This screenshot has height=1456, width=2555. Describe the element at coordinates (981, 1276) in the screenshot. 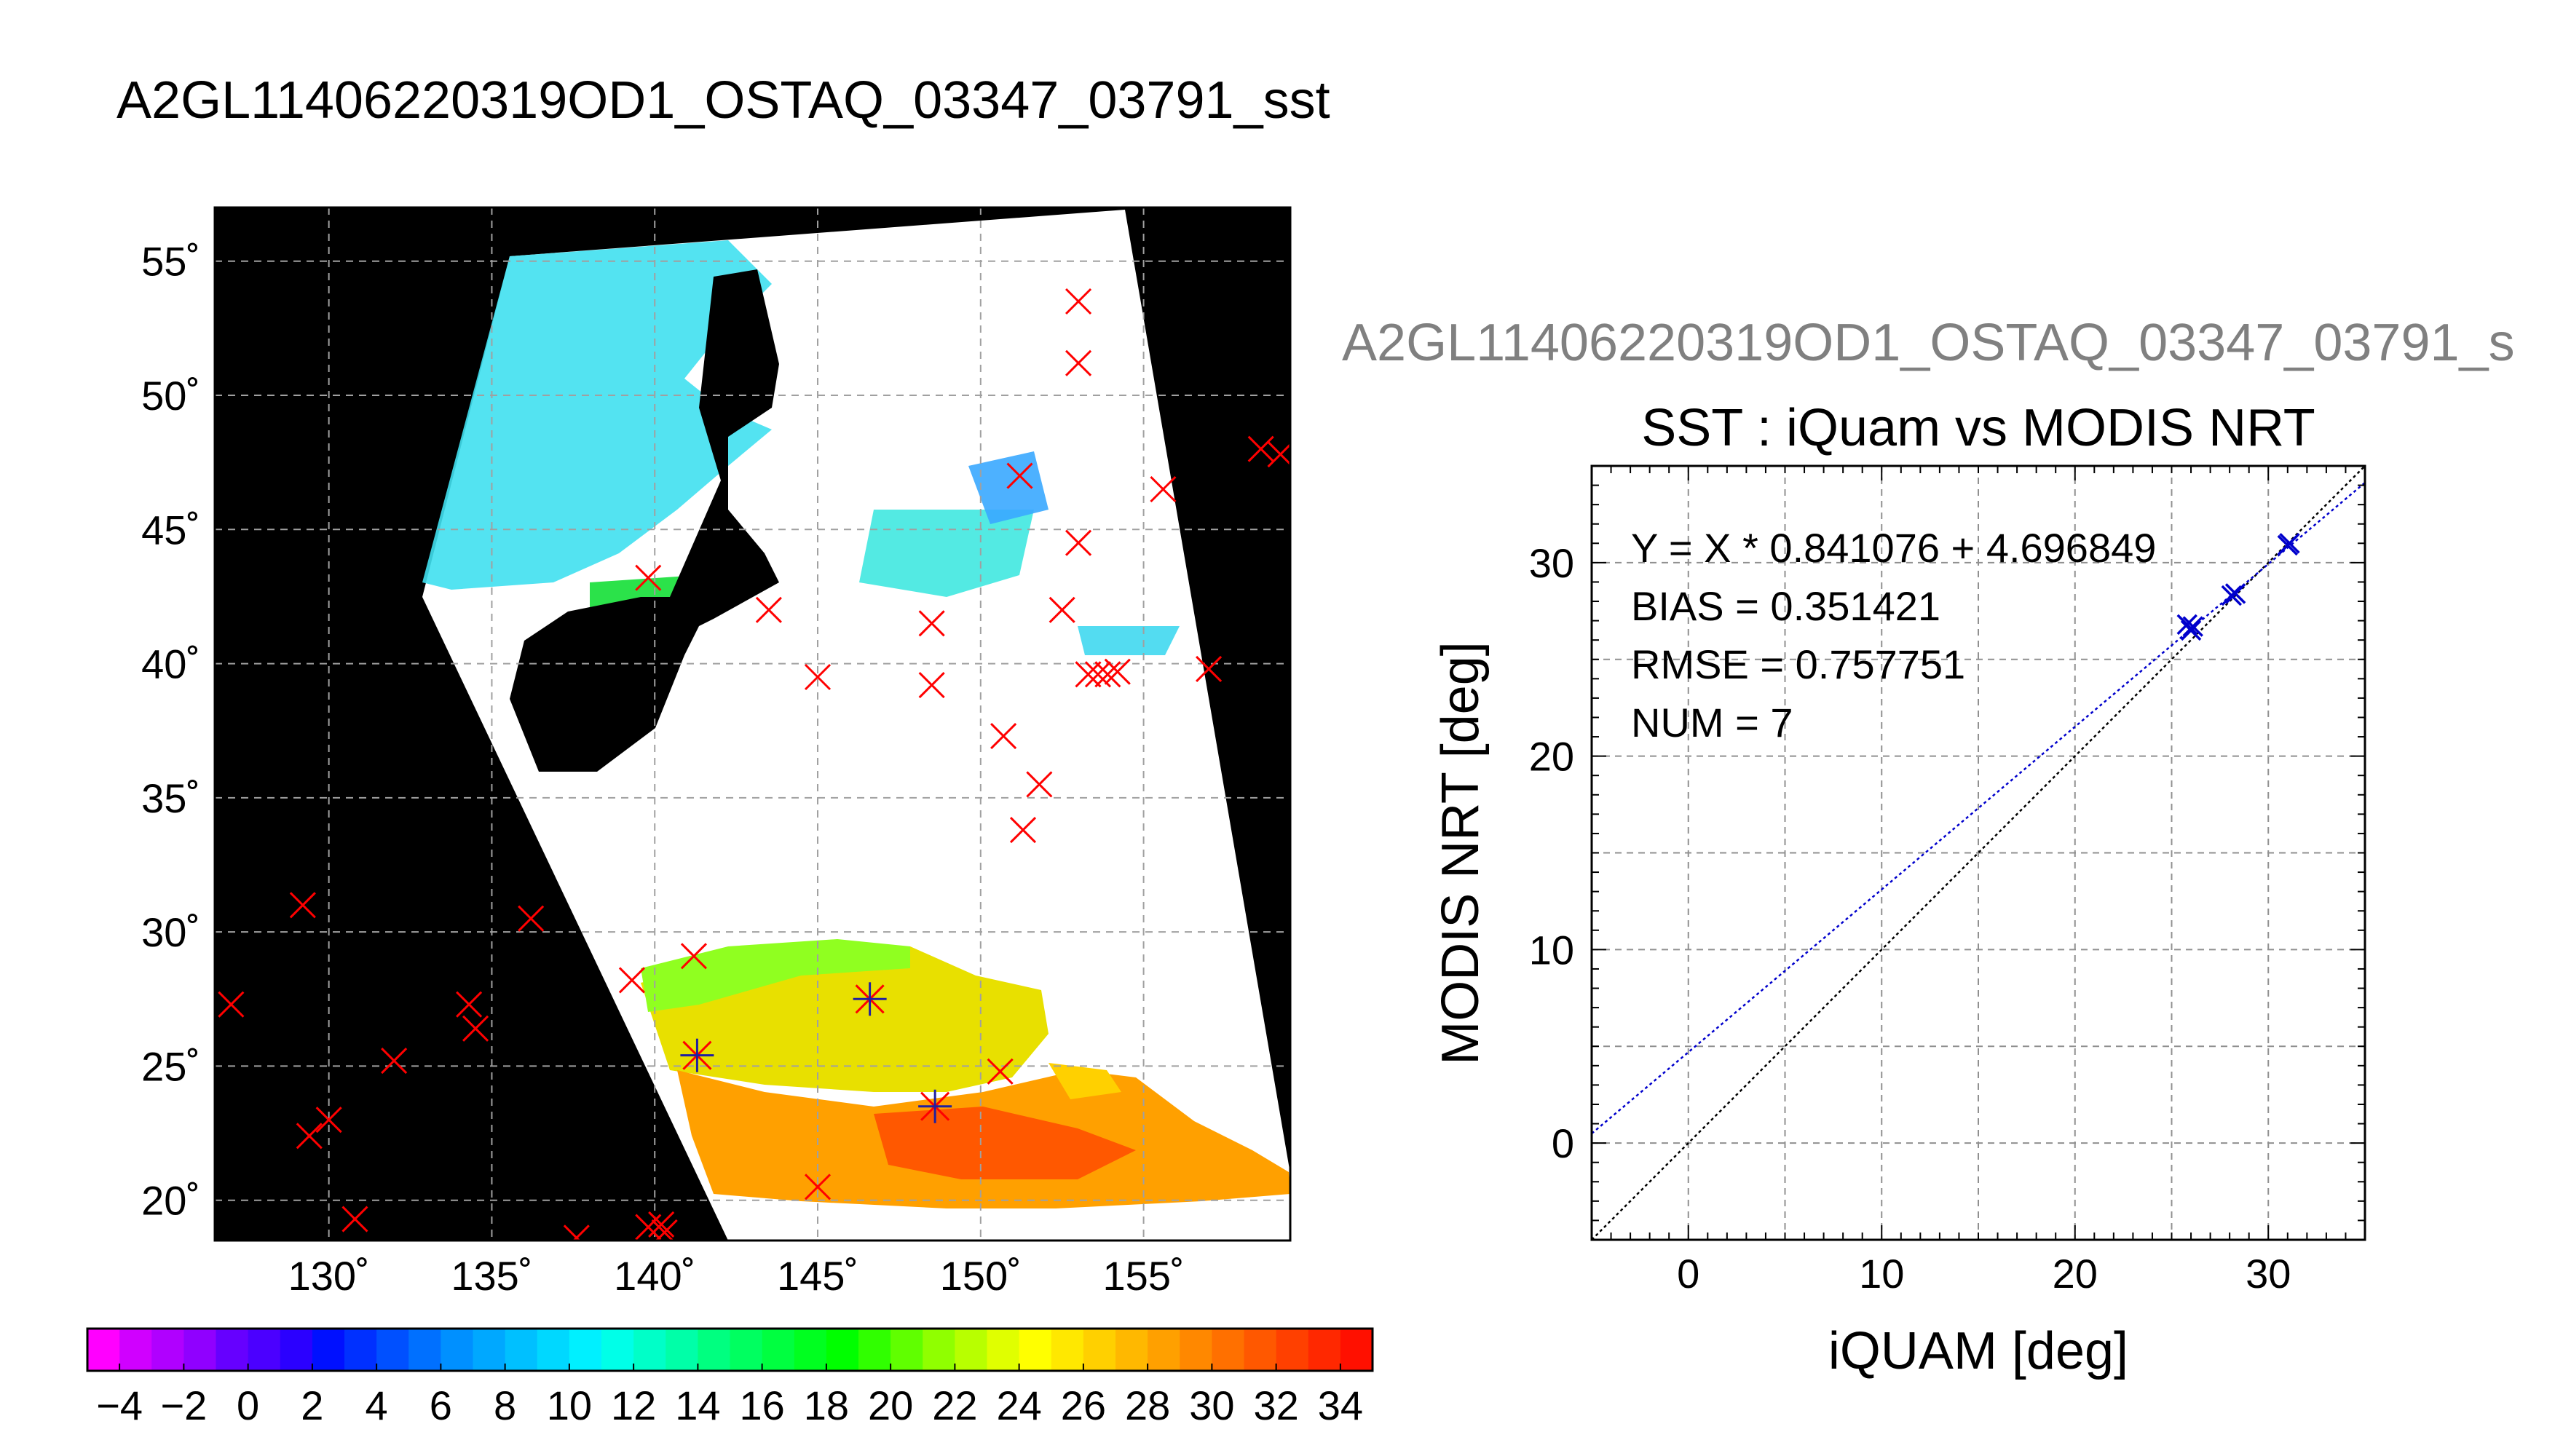

I see `map-lon-label: 150˚` at that location.